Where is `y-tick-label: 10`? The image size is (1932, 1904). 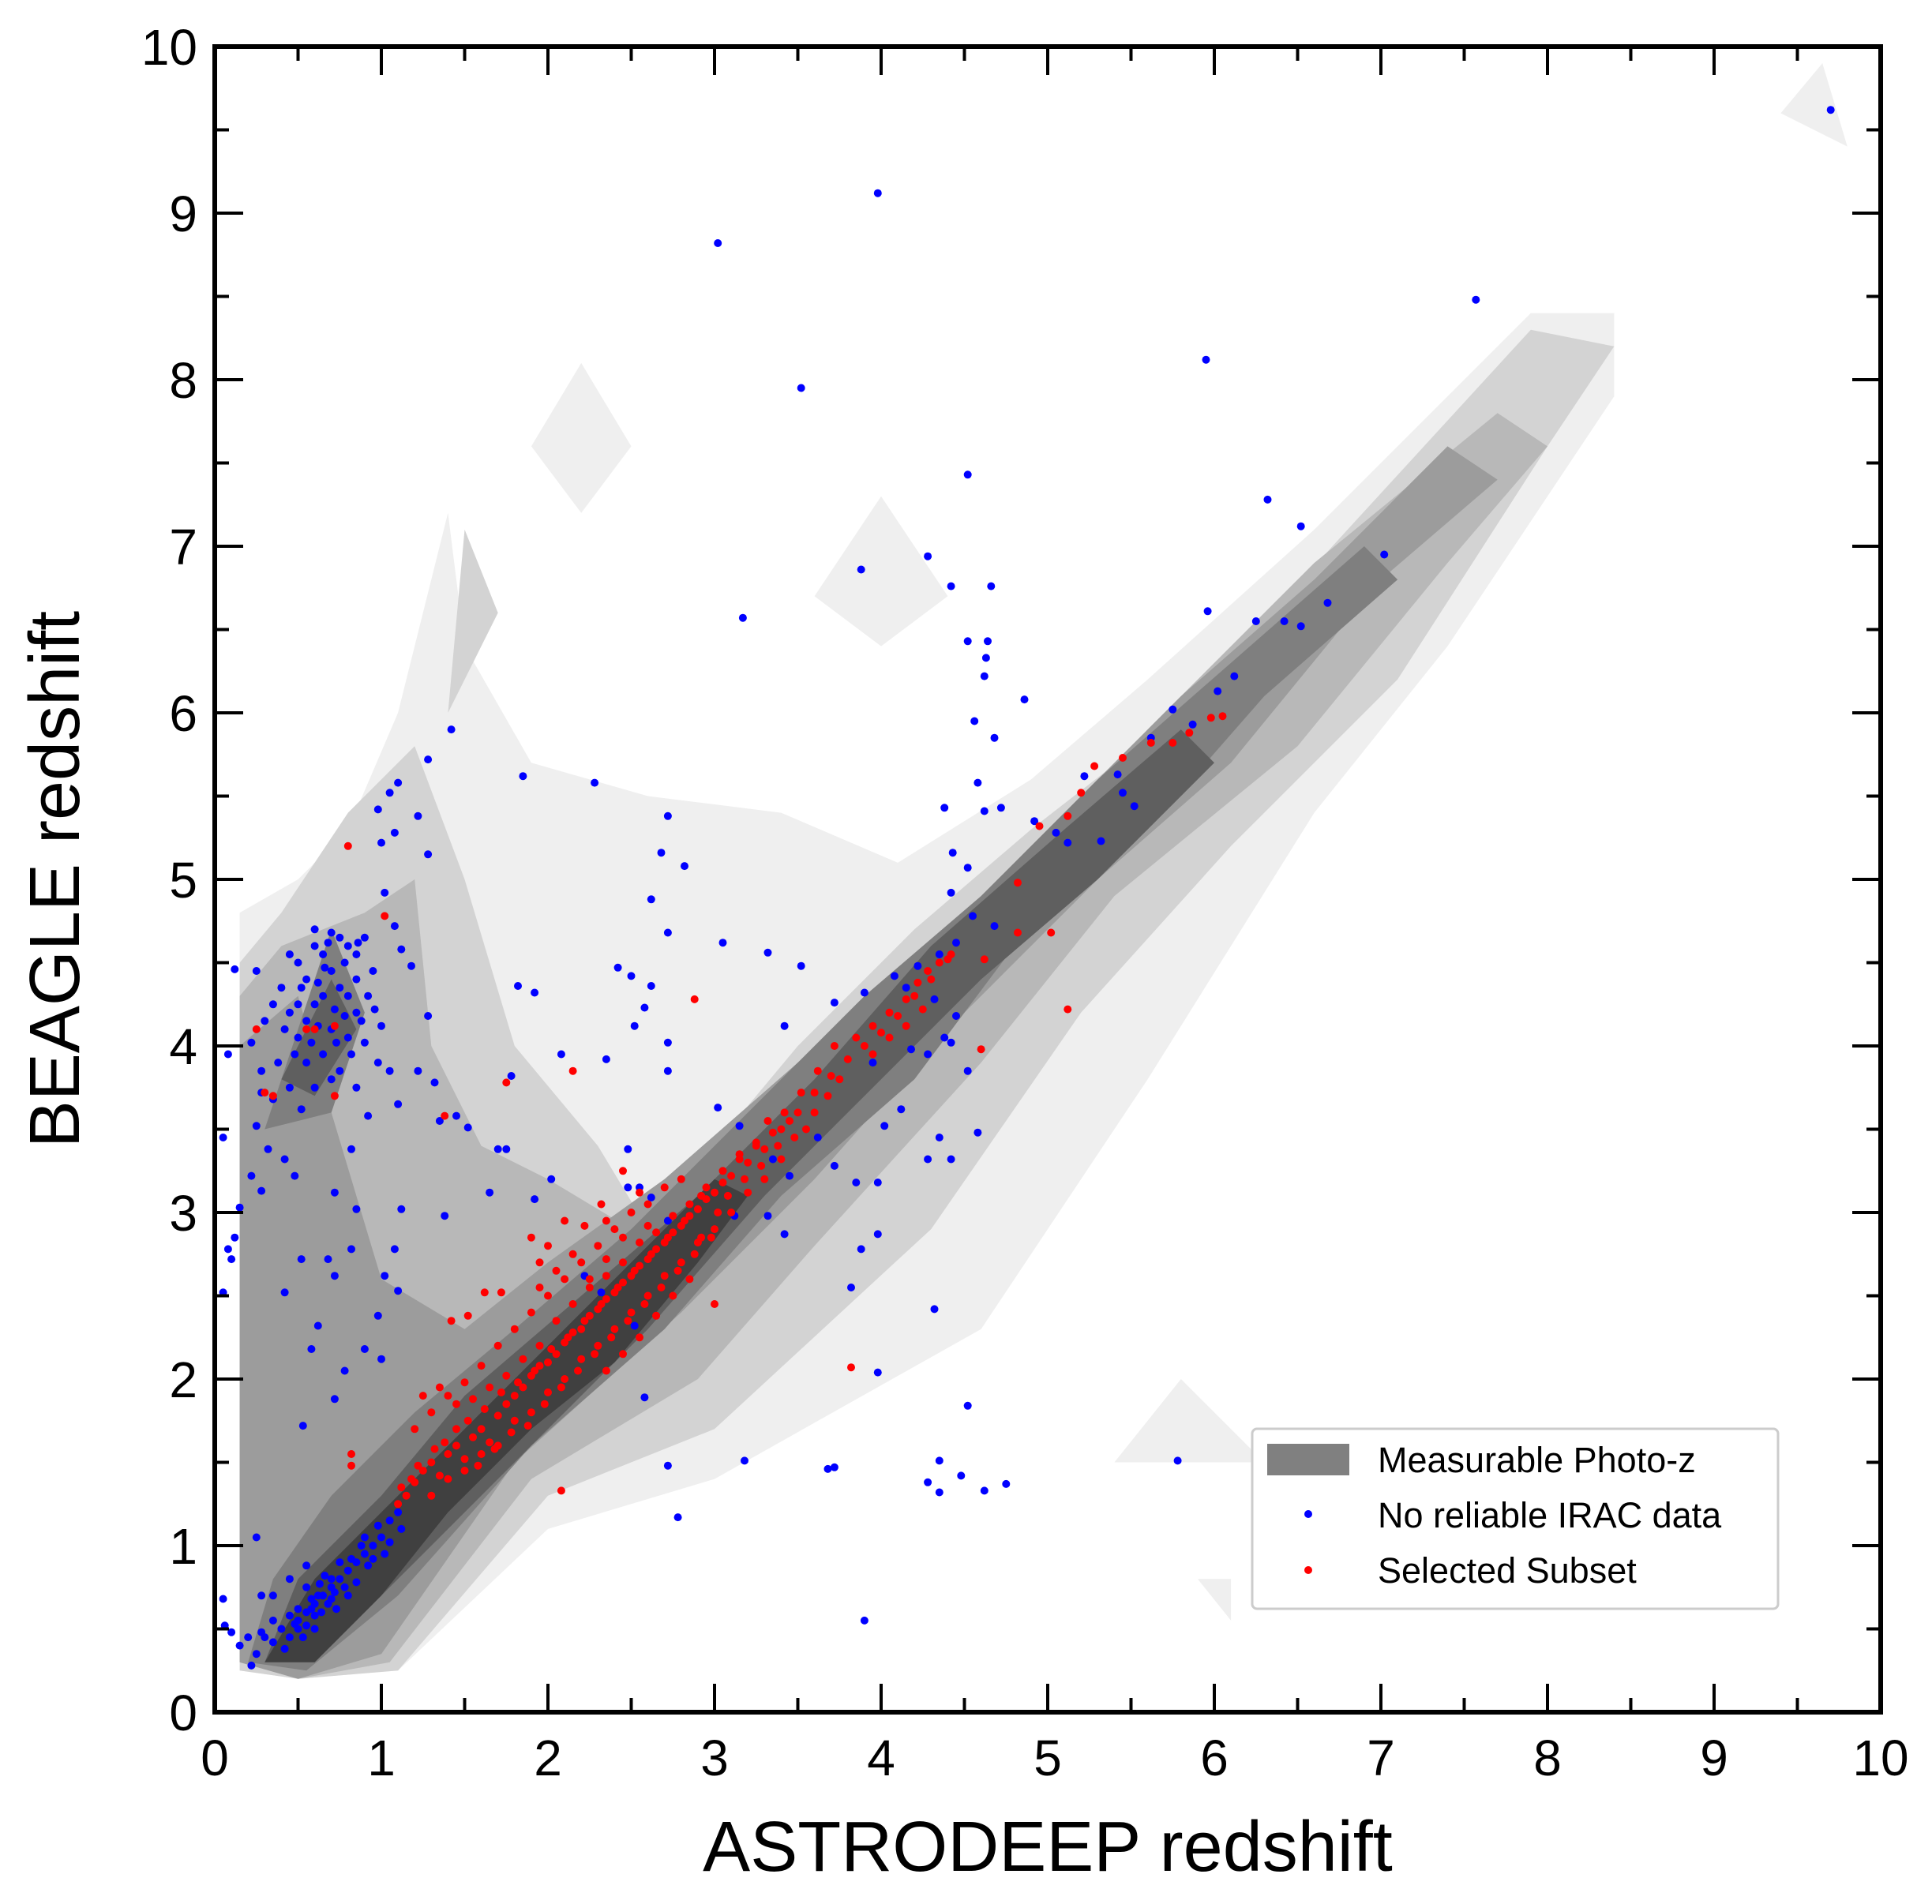
y-tick-label: 10 is located at coordinates (169, 47).